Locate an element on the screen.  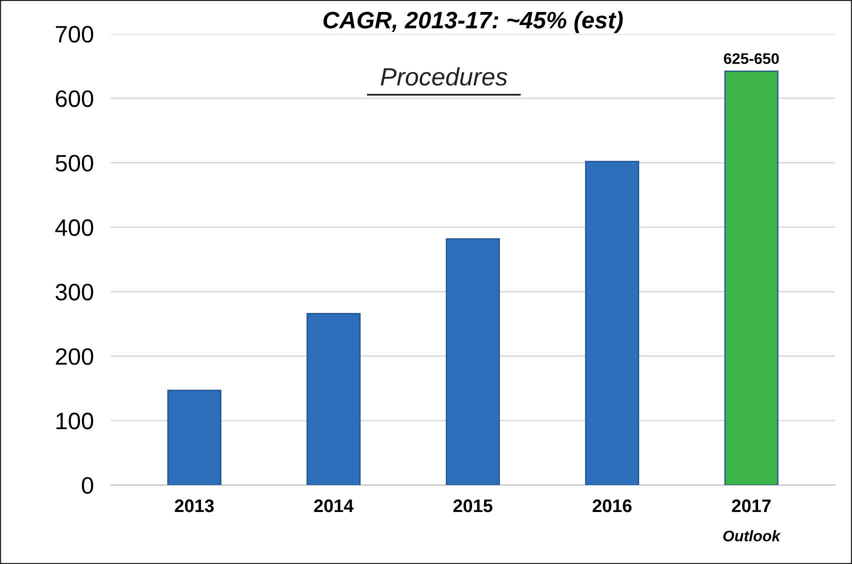
y-tick-label: 600 is located at coordinates (75, 99).